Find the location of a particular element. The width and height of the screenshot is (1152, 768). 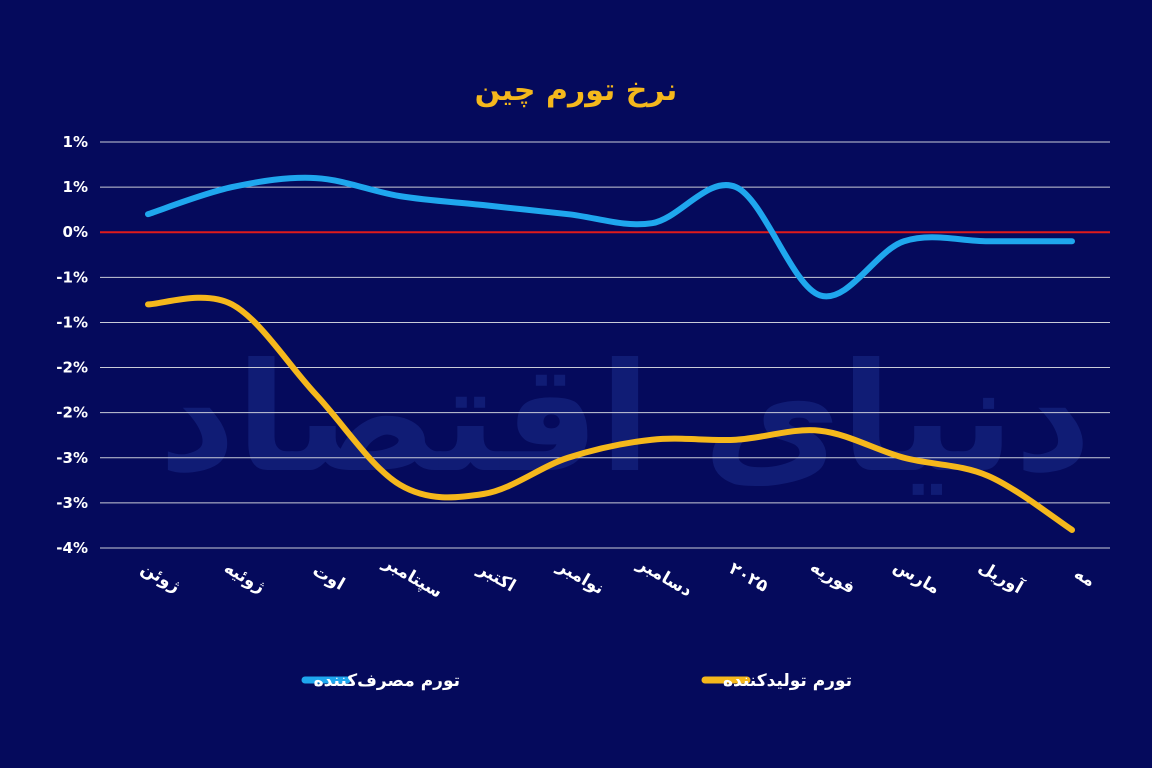

x-tick-label: مارس is located at coordinates (916, 577).